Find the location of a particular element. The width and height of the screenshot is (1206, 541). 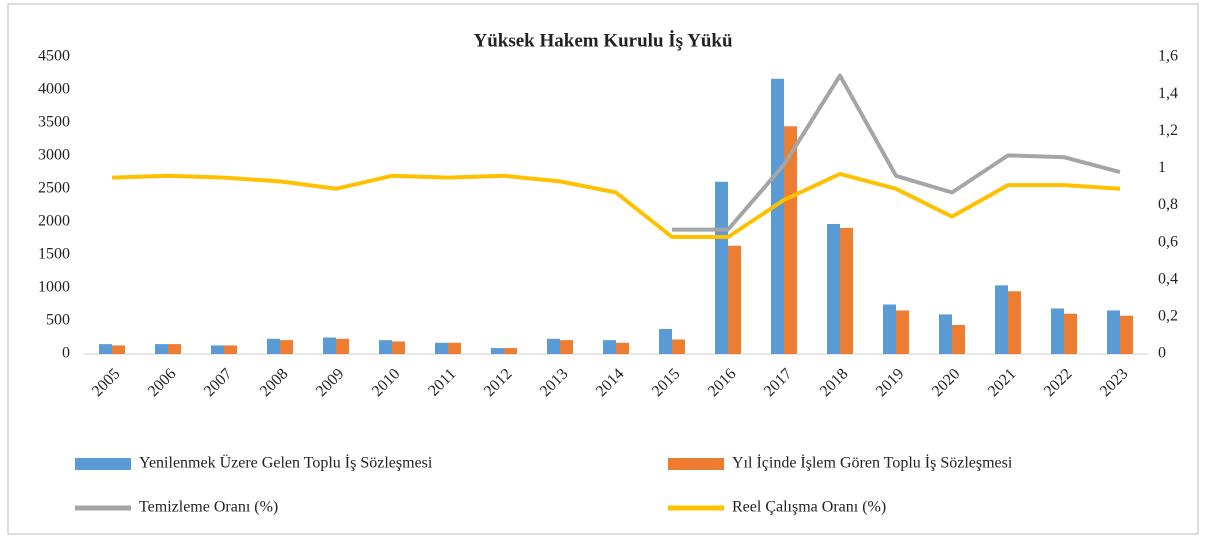

y2-tick-label: 0,4 is located at coordinates (1168, 278).